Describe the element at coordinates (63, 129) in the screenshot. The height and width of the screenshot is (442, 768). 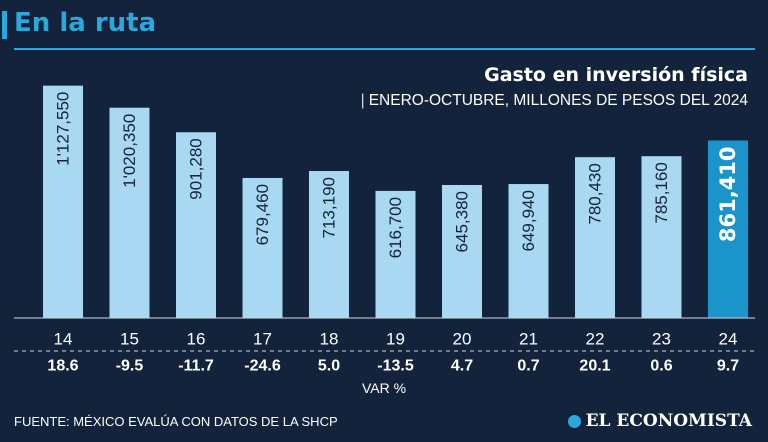
I see `bar-value-label: 1'127,550` at that location.